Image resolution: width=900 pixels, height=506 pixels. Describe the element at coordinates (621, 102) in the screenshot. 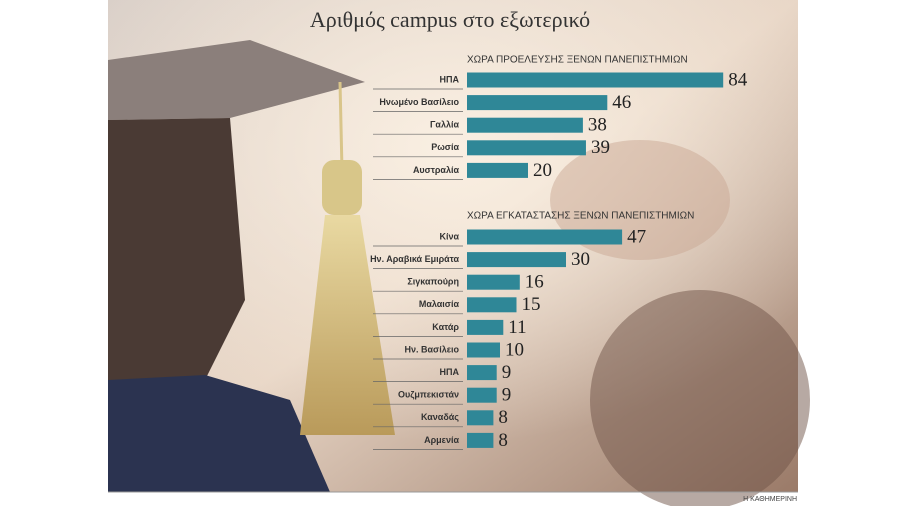

I see `value-label: 46` at that location.